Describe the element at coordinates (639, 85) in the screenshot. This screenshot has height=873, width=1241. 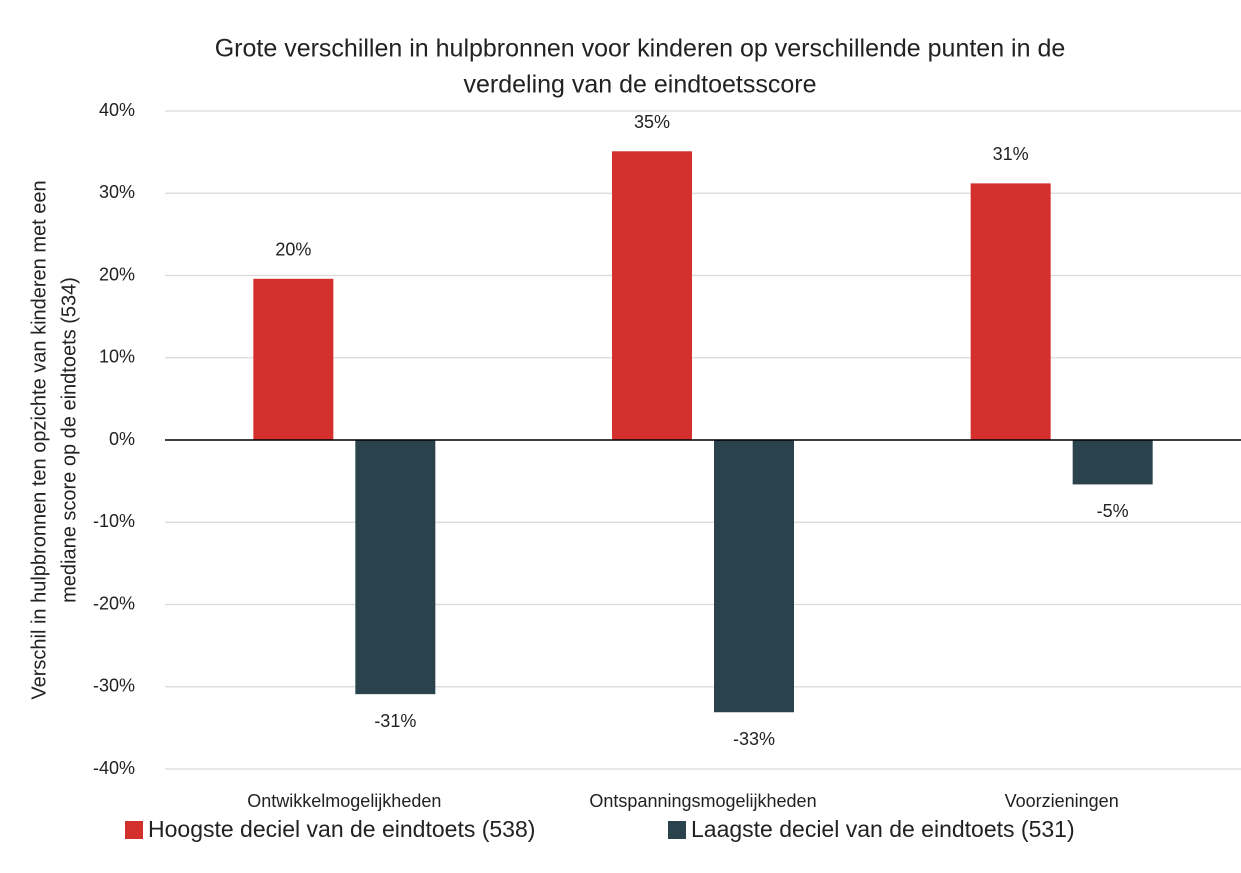
I see `chart-title: verdeling van de eindtoetsscore` at that location.